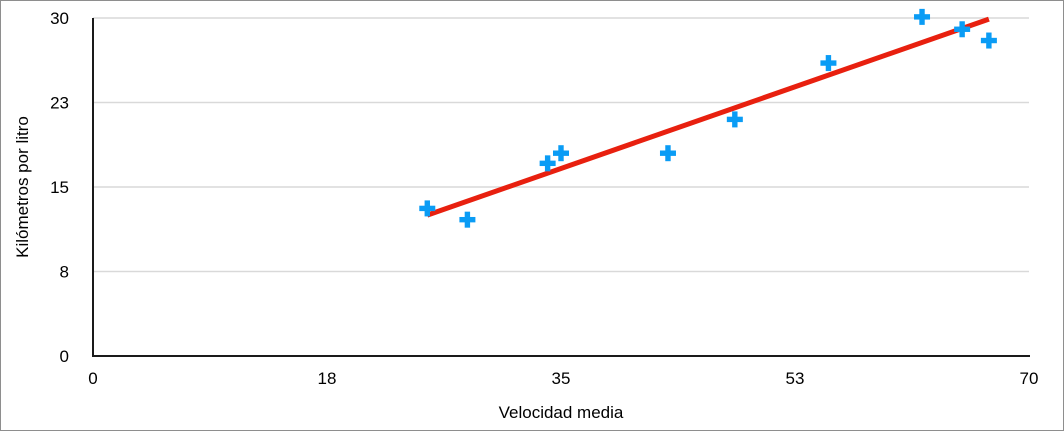 This screenshot has height=432, width=1064. I want to click on x-tick-label: 35, so click(561, 378).